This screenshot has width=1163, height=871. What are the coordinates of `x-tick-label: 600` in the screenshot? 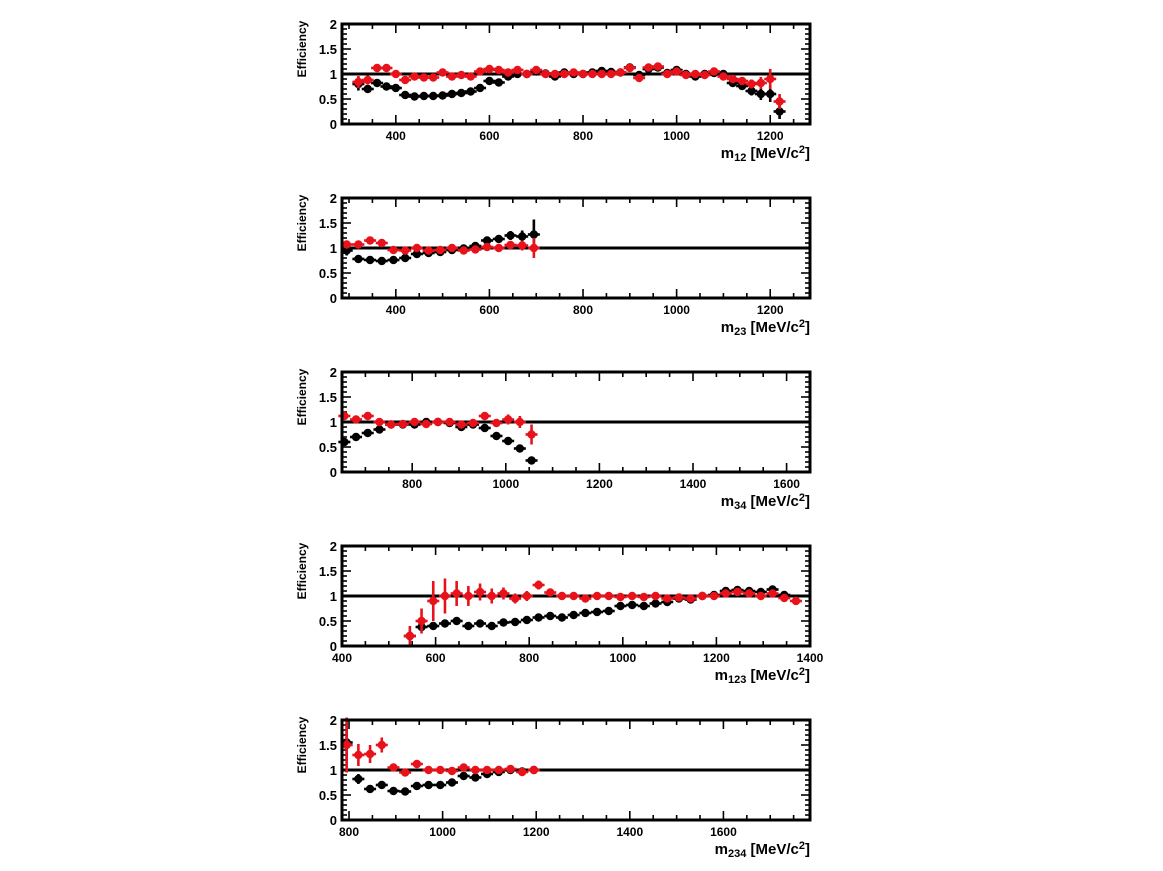 It's located at (436, 658).